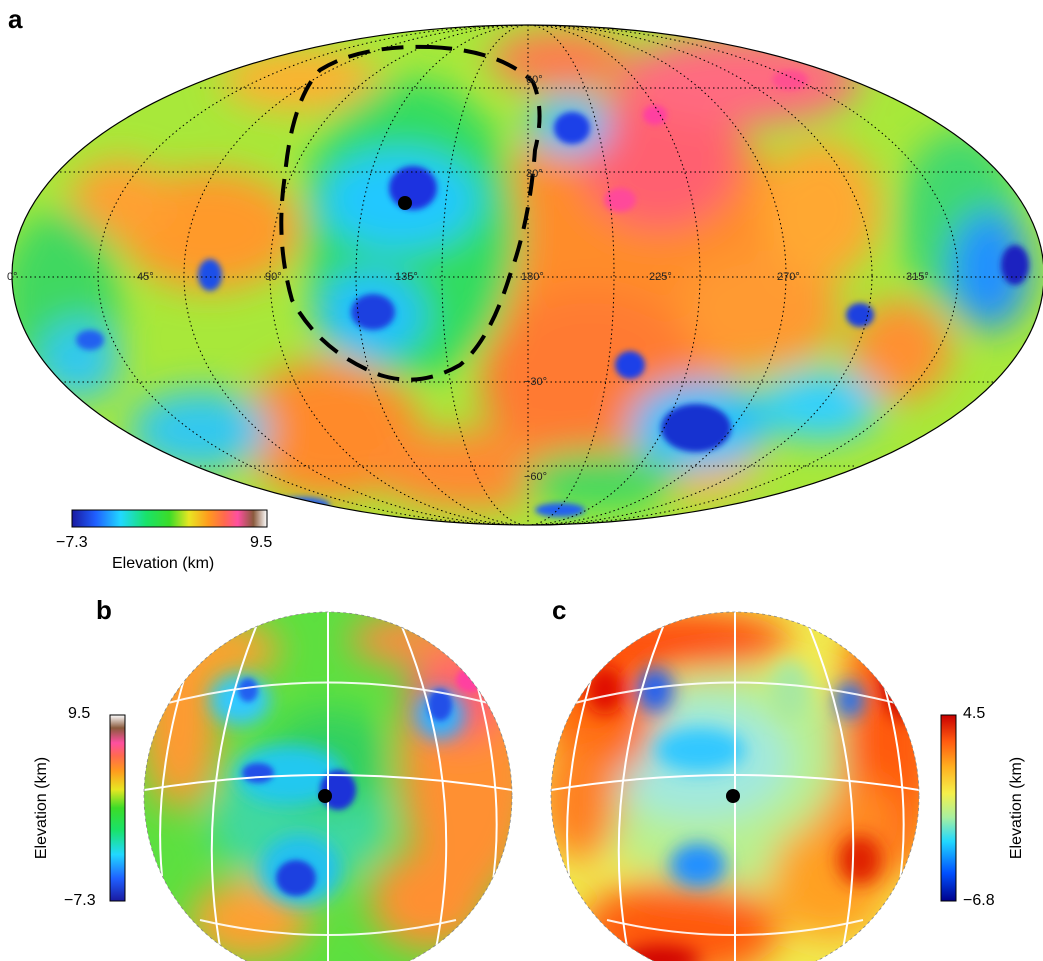 The width and height of the screenshot is (1043, 961). What do you see at coordinates (311, 786) in the screenshot?
I see `globe-panel-b` at bounding box center [311, 786].